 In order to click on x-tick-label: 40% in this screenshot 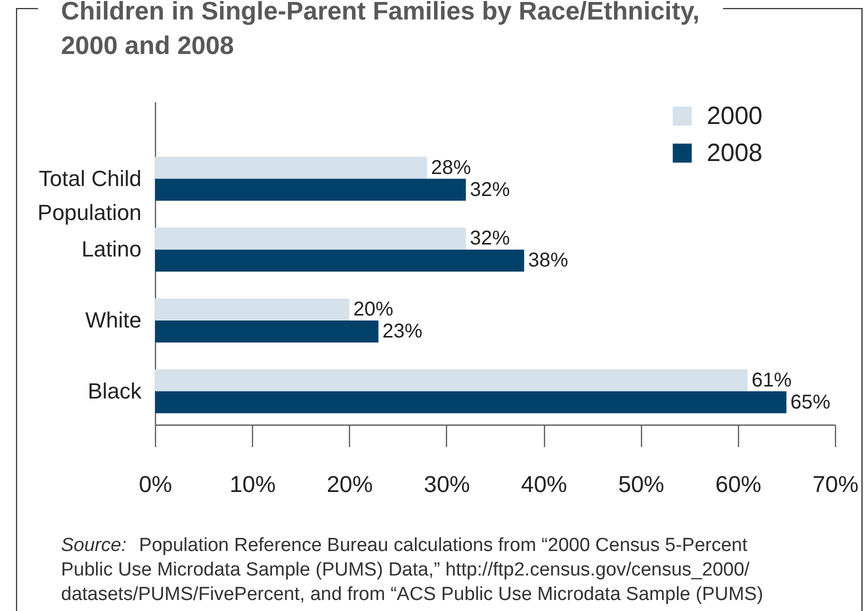, I will do `click(544, 484)`.